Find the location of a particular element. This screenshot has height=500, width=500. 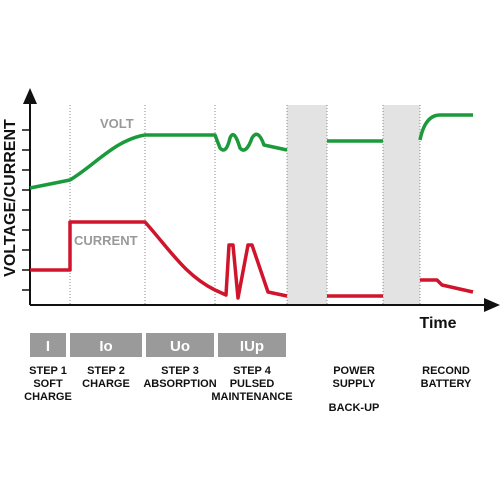

step-label: SUPPLY is located at coordinates (354, 384).